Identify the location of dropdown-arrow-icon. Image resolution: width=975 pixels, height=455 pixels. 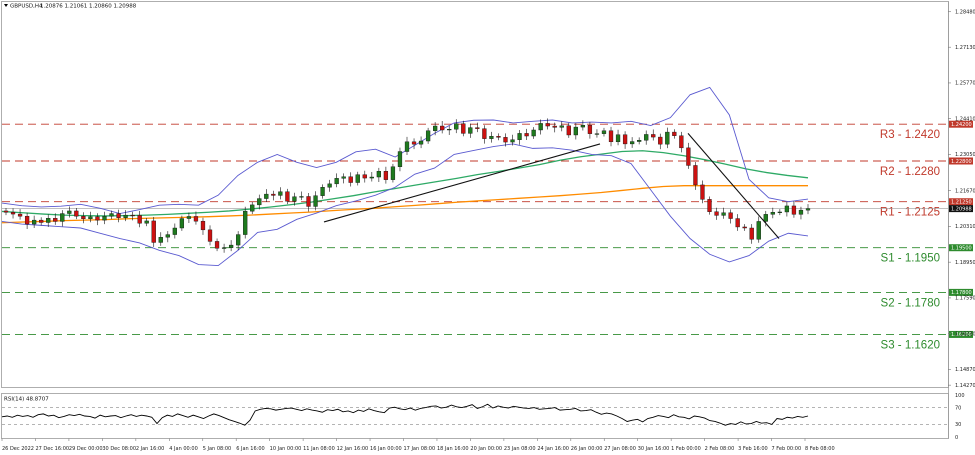
(6, 5).